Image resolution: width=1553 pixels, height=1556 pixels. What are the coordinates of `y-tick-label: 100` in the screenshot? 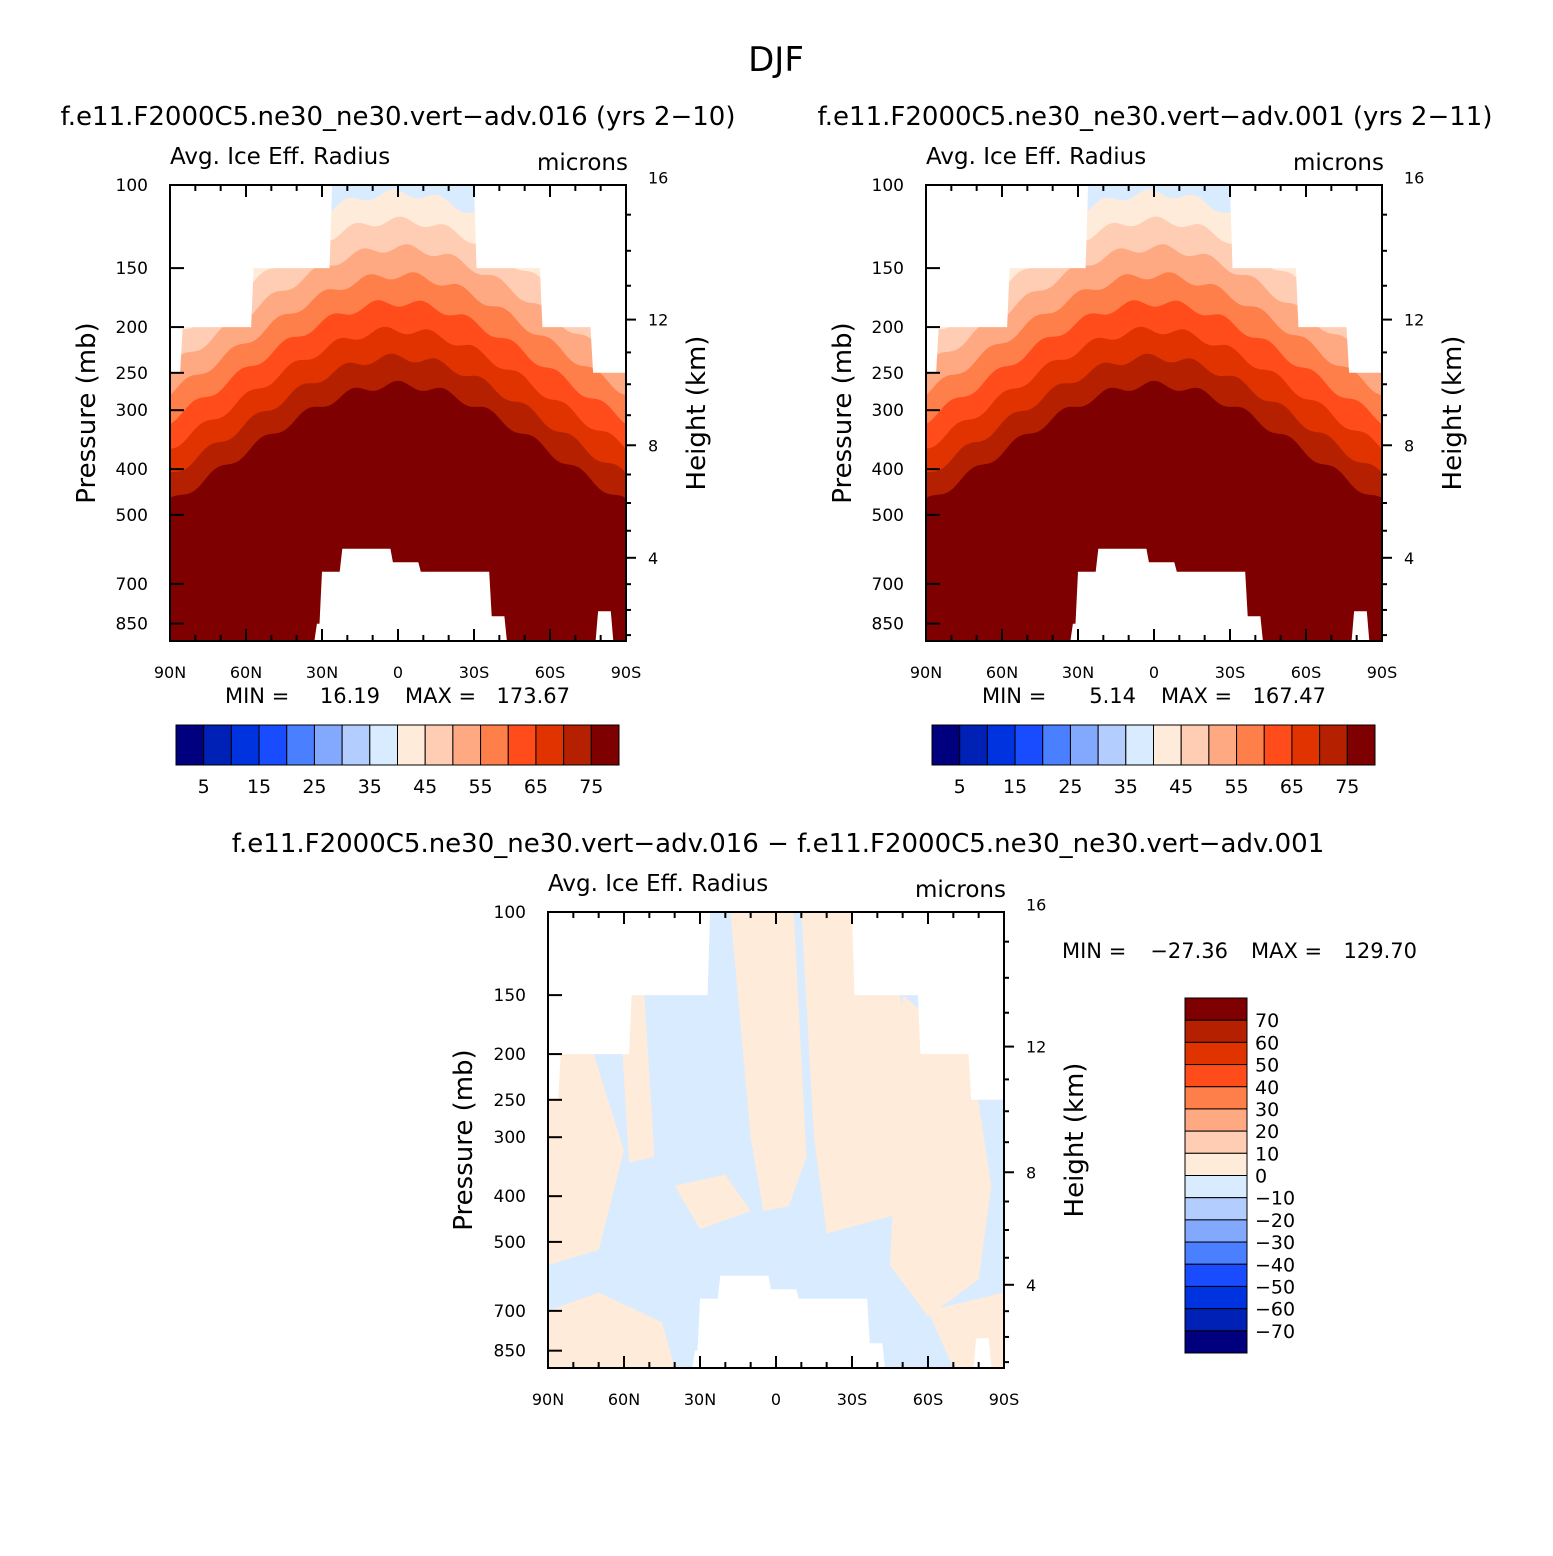 It's located at (888, 186).